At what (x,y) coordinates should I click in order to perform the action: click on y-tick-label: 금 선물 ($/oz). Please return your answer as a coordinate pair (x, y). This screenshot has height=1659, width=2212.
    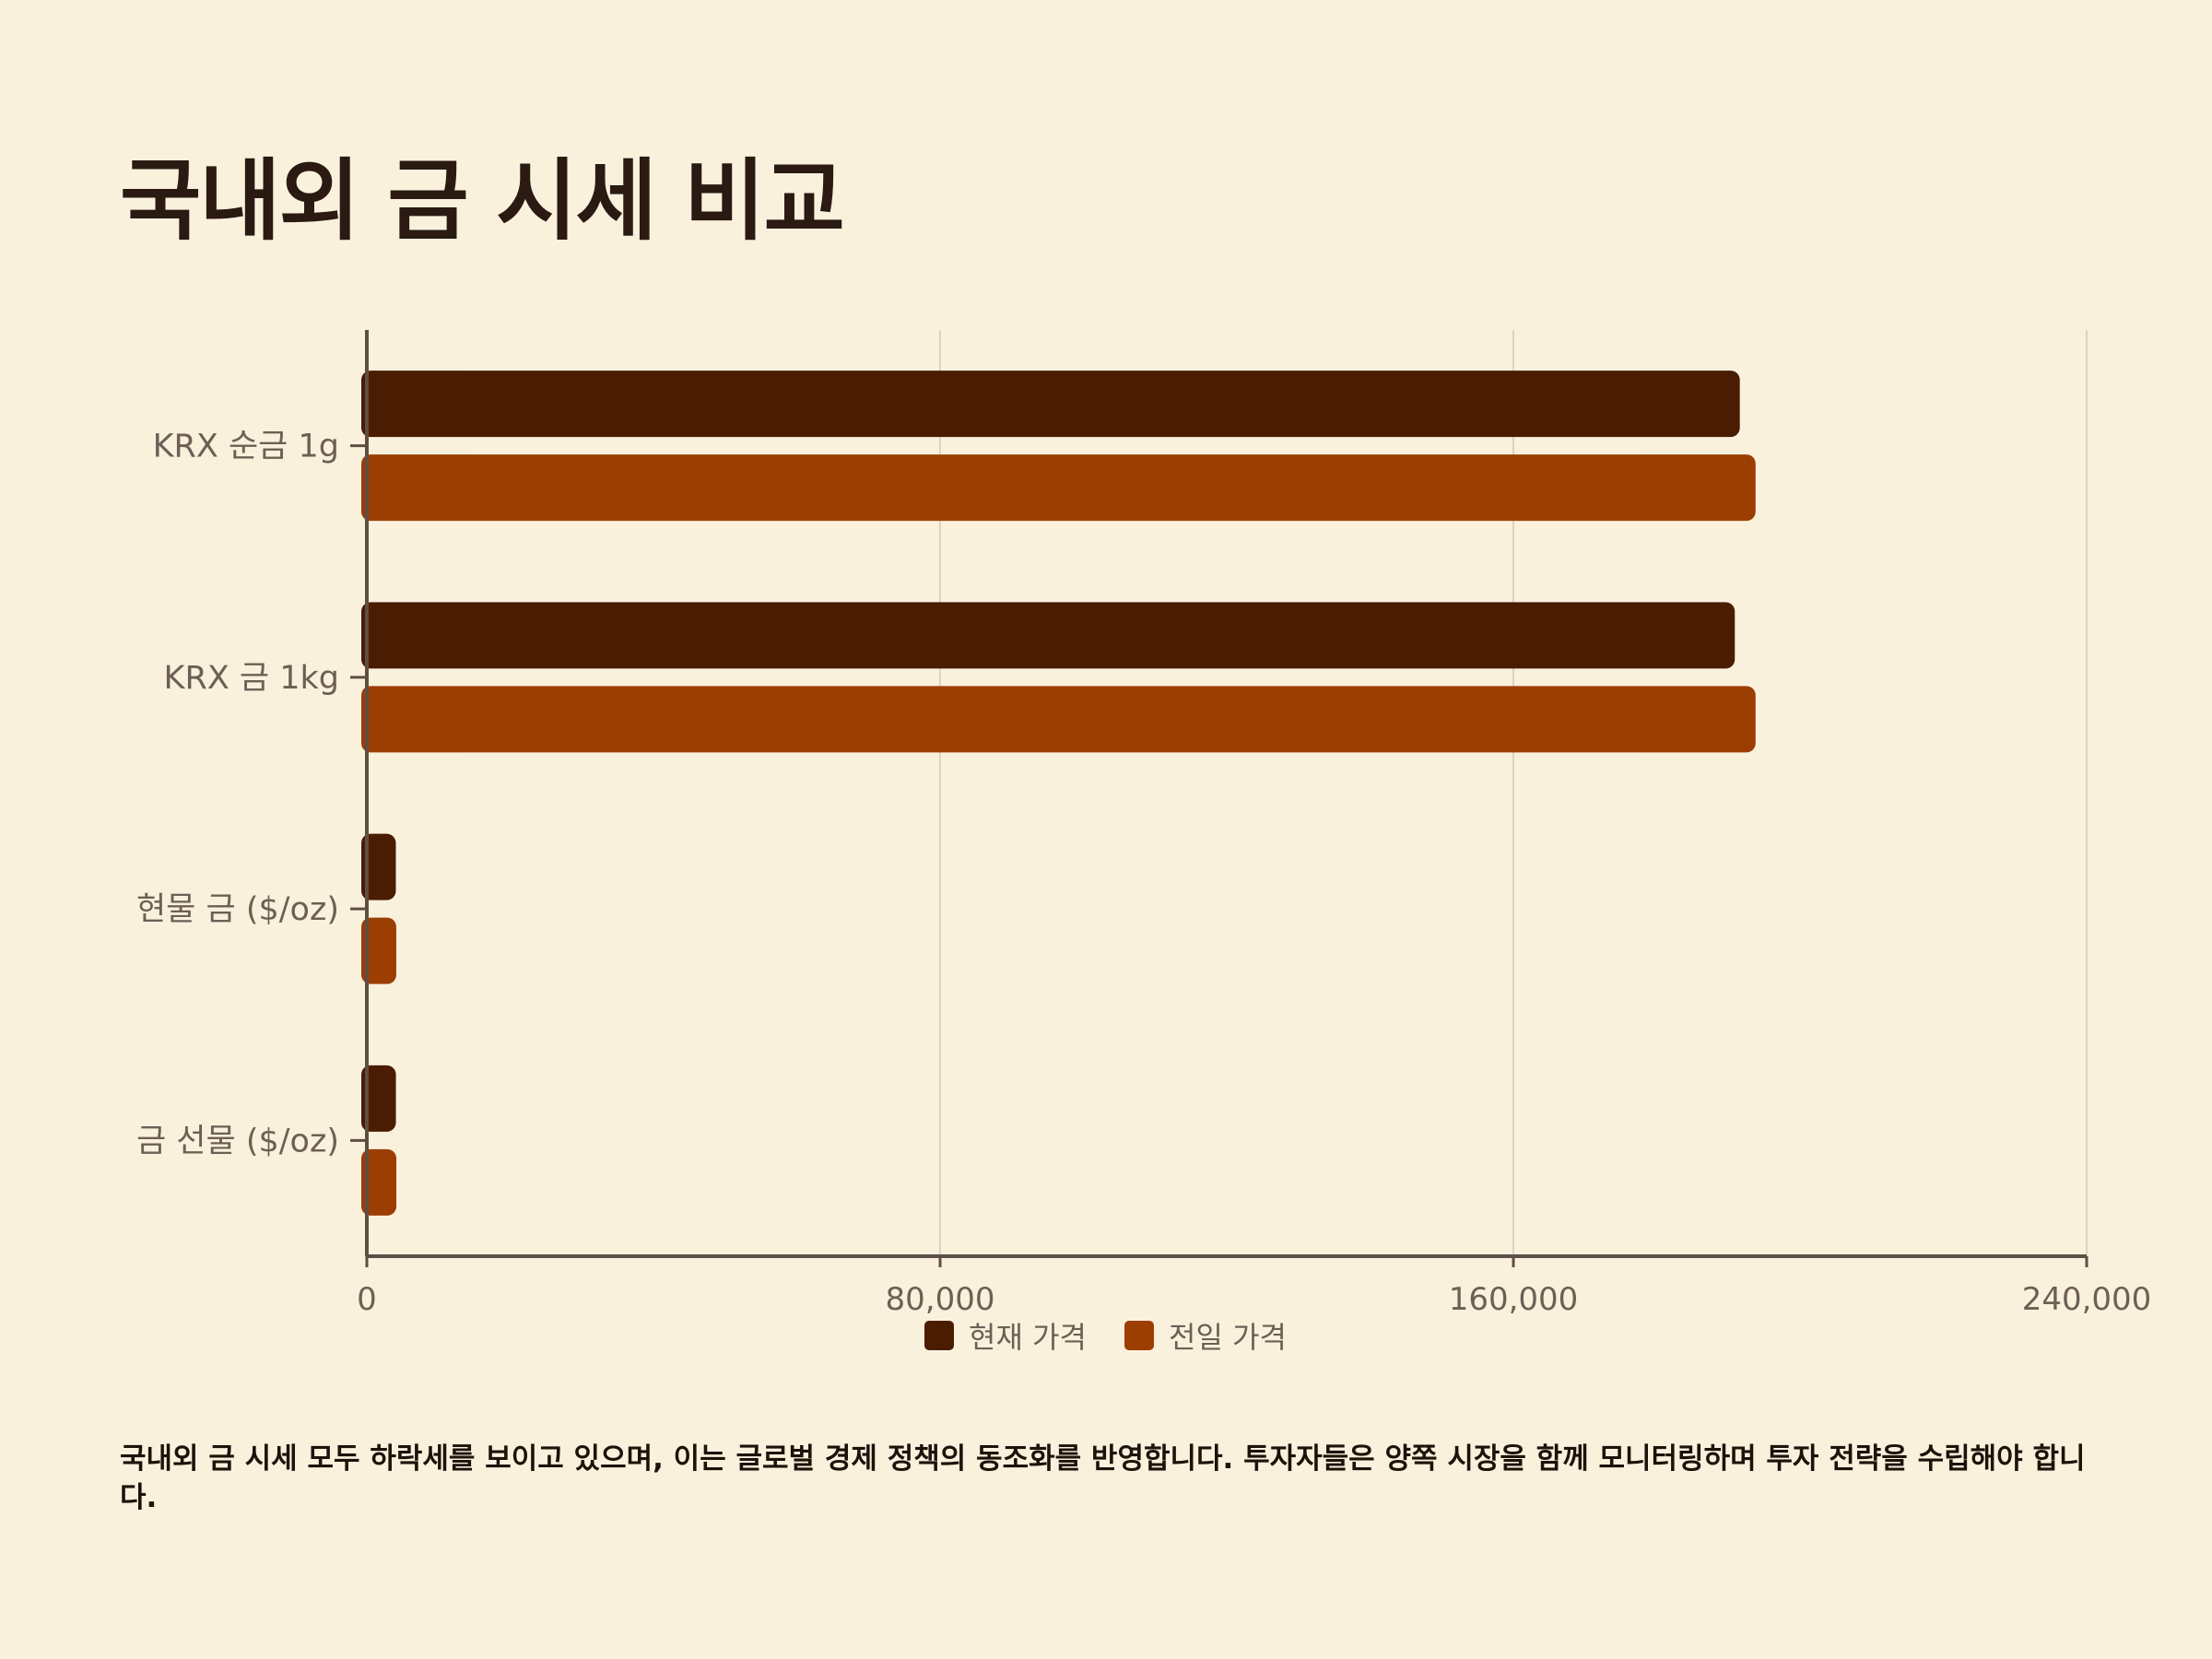
    Looking at the image, I should click on (237, 1141).